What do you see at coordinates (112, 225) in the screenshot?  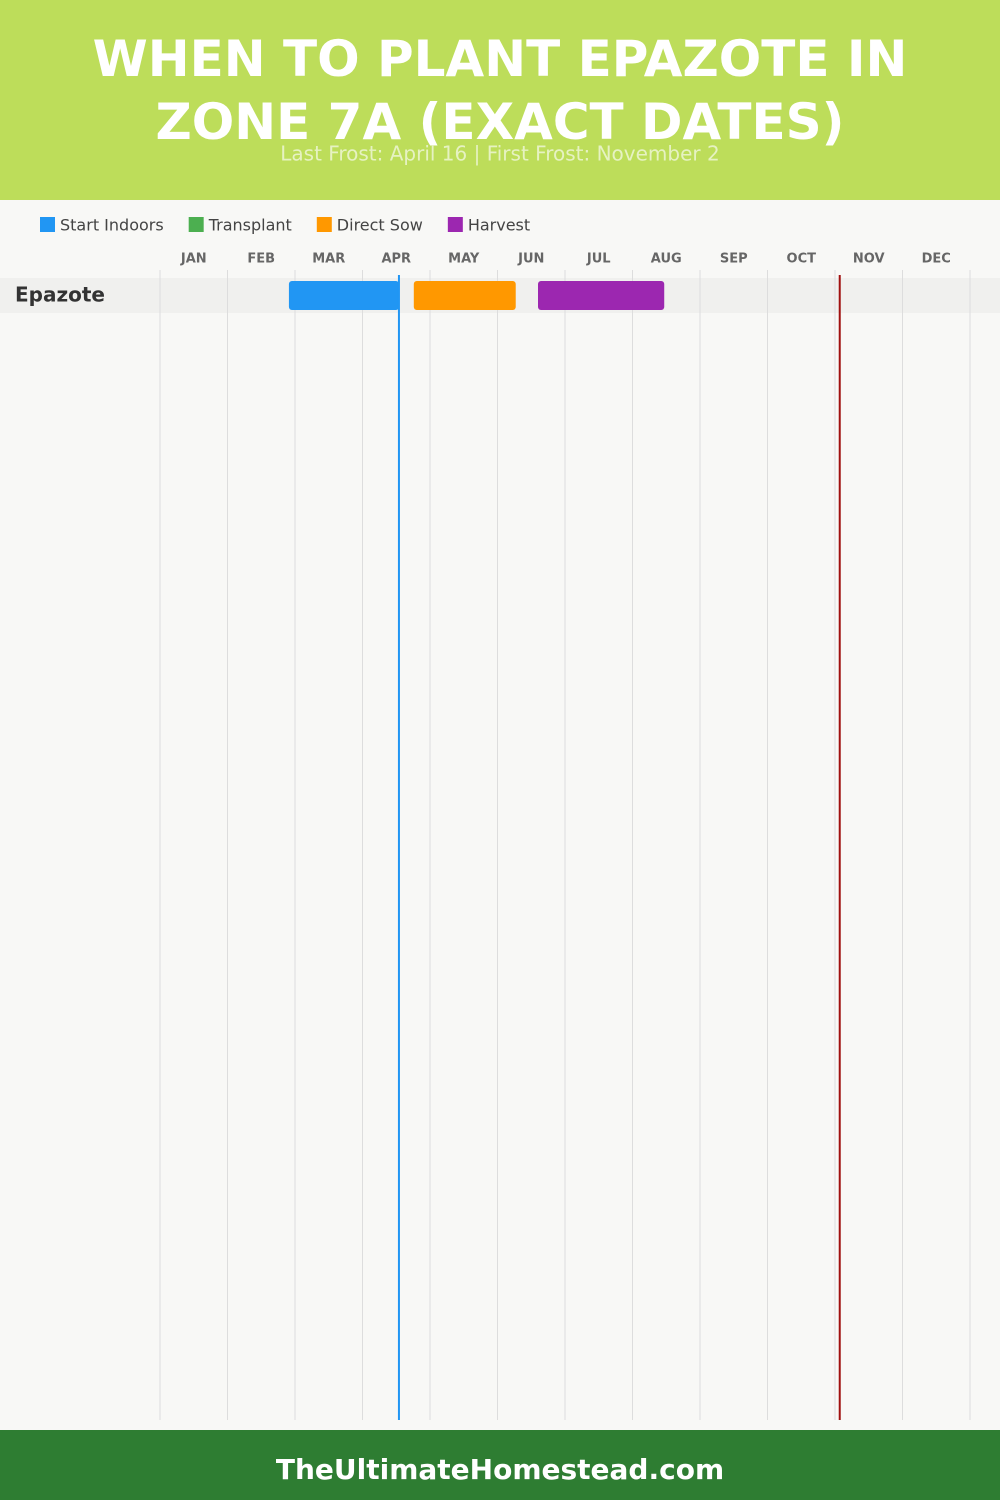 I see `legend-label: Start Indoors` at bounding box center [112, 225].